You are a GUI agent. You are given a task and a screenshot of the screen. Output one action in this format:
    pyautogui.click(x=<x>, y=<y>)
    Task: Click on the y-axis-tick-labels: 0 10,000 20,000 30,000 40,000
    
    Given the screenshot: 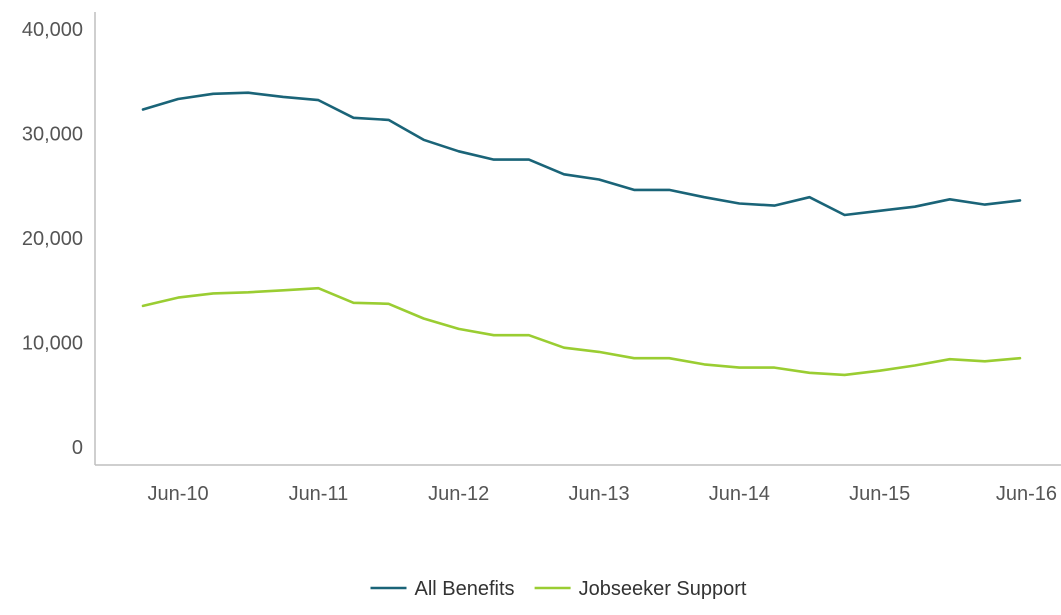 What is the action you would take?
    pyautogui.click(x=52, y=239)
    